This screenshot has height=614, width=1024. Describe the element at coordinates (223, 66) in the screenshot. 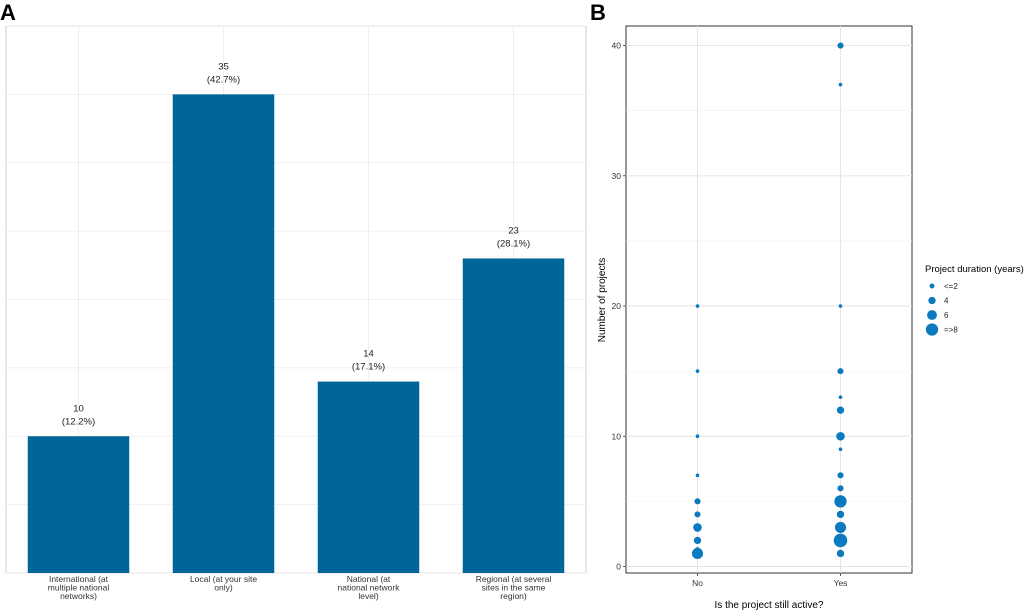

I see `bar-value-label: 35` at that location.